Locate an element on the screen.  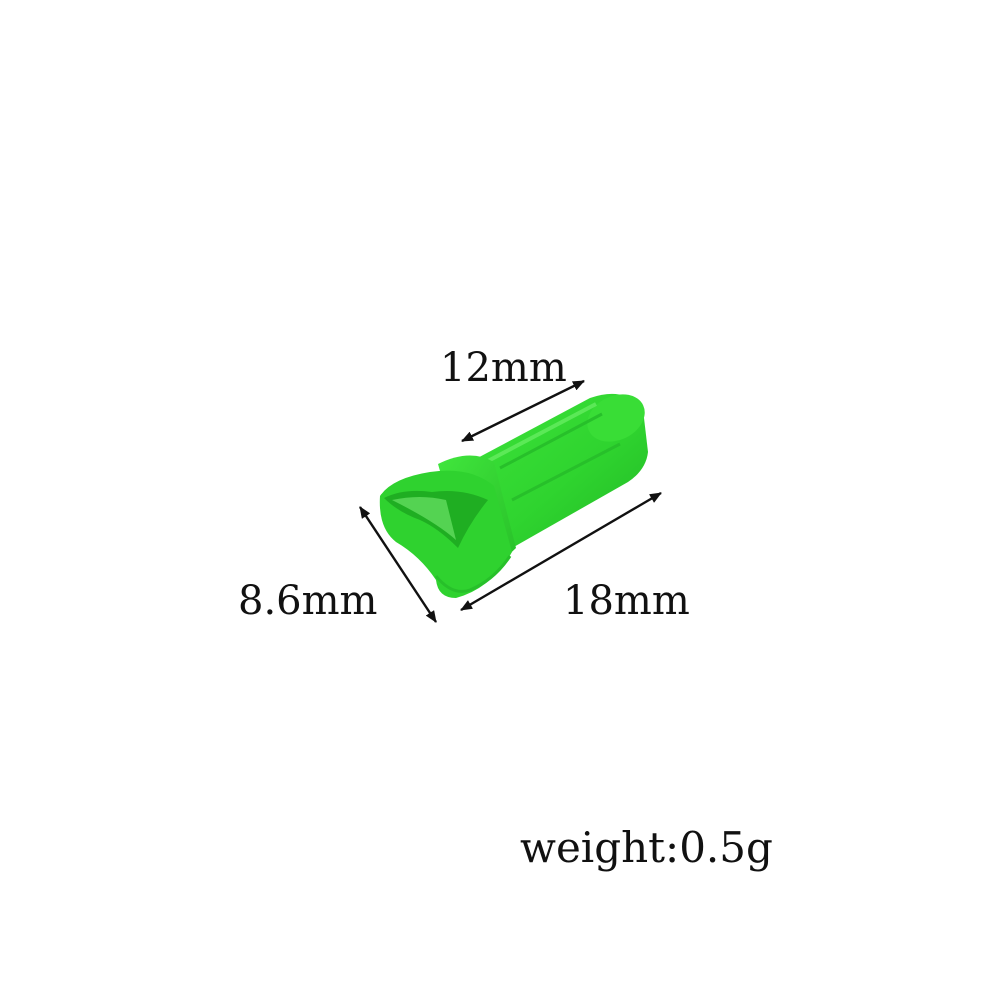
dimension-line-length is located at coordinates (561, 551).